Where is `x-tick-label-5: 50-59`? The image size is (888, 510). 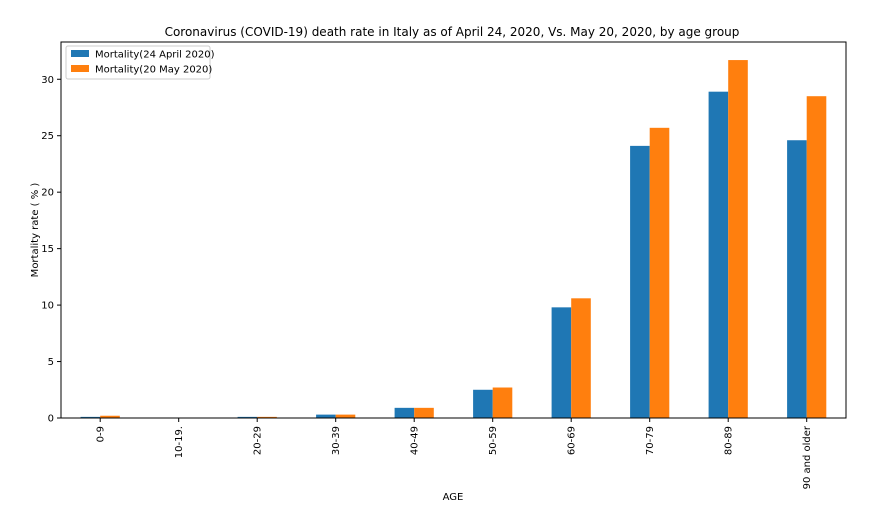
x-tick-label-5: 50-59 is located at coordinates (493, 440).